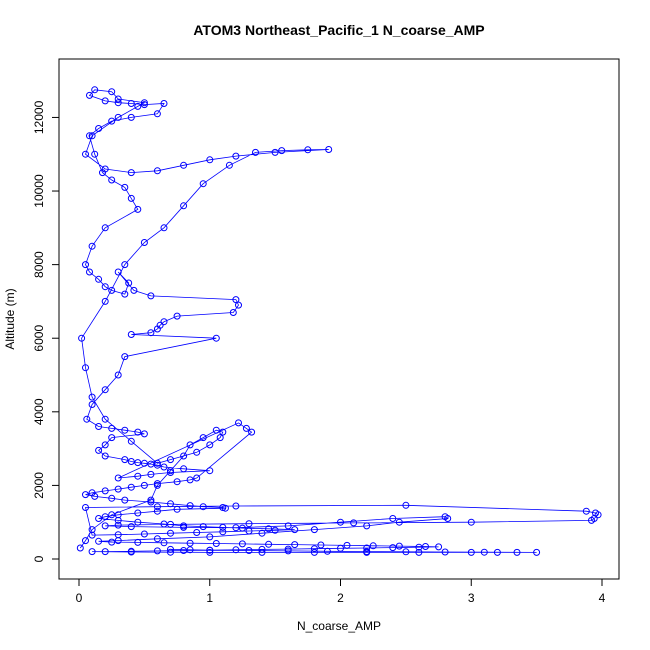 This screenshot has width=650, height=650. I want to click on chart-title: ATOM3 Northeast_Pacific_1 N_coarse_AMP, so click(338, 30).